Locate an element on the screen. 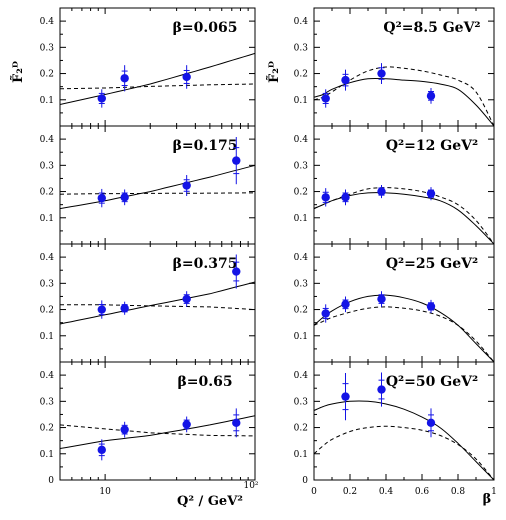  panel-label: β=0.065 is located at coordinates (205, 28).